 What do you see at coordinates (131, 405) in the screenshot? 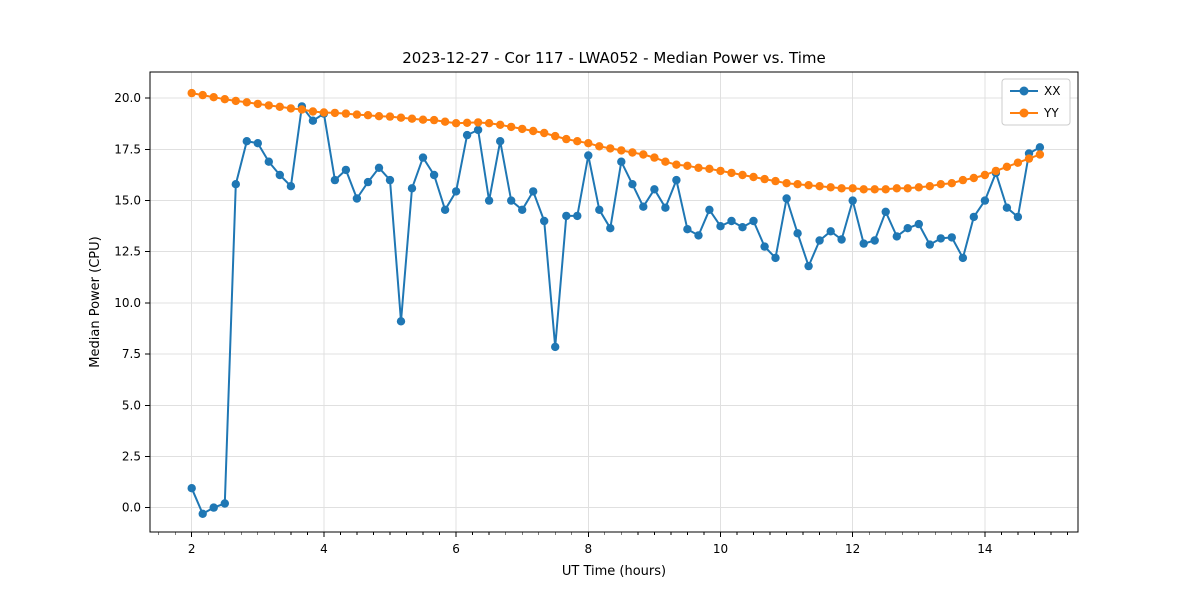
I see `y-tick-label: 5.0` at bounding box center [131, 405].